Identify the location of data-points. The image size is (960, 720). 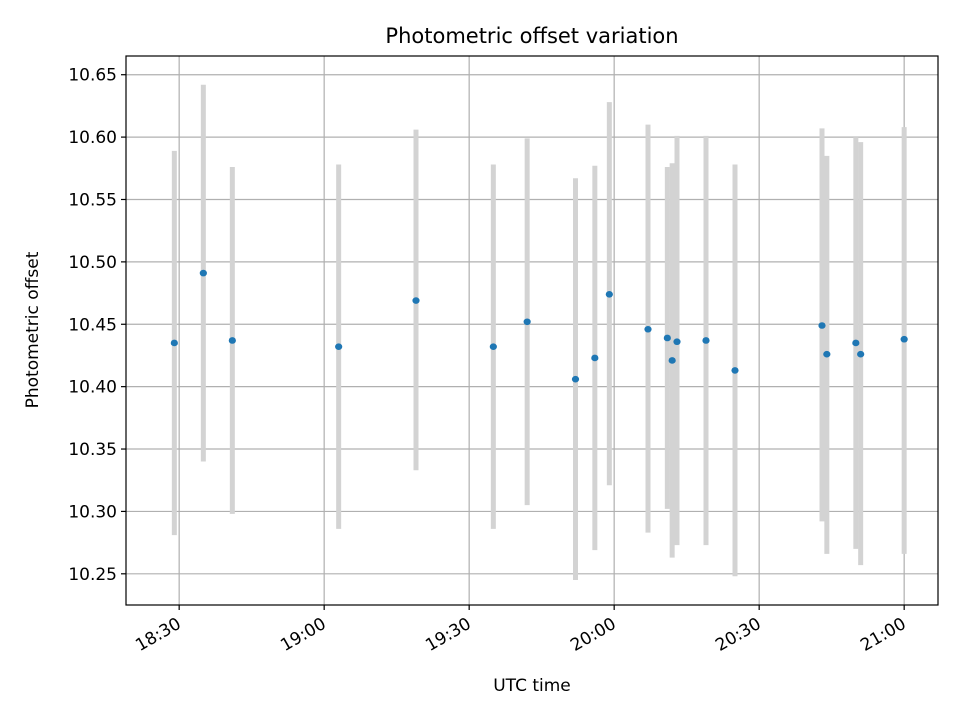
(539, 326).